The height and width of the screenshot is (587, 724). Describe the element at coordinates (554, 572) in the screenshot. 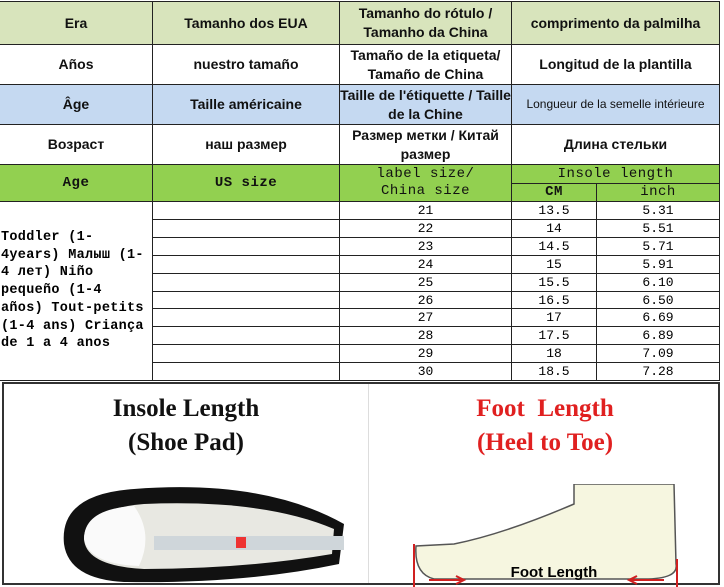

I see `foot-length-caption: Foot Length` at that location.